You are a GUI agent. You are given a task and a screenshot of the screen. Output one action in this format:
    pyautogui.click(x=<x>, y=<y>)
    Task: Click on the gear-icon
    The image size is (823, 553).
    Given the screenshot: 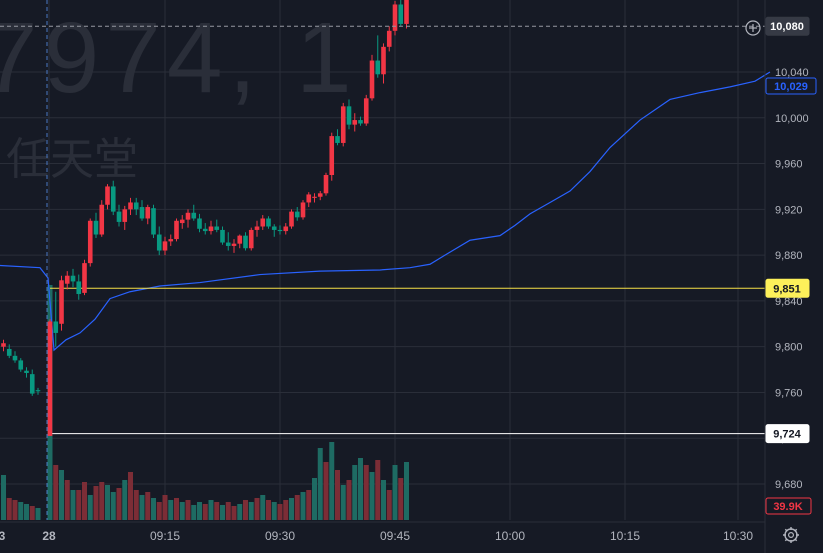 What is the action you would take?
    pyautogui.click(x=791, y=535)
    